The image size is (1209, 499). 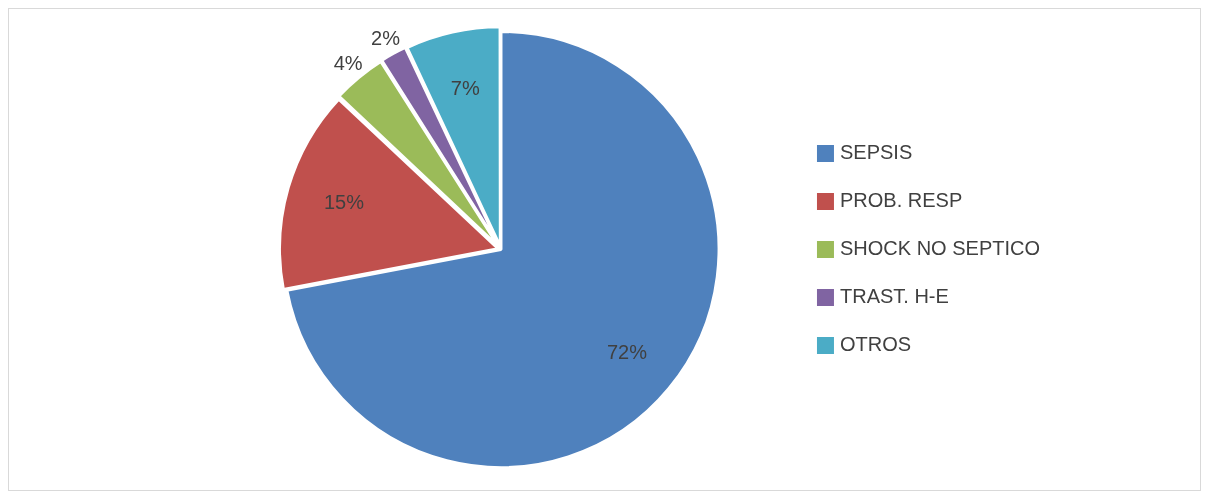 I want to click on legend-label: SEPSIS, so click(x=876, y=152).